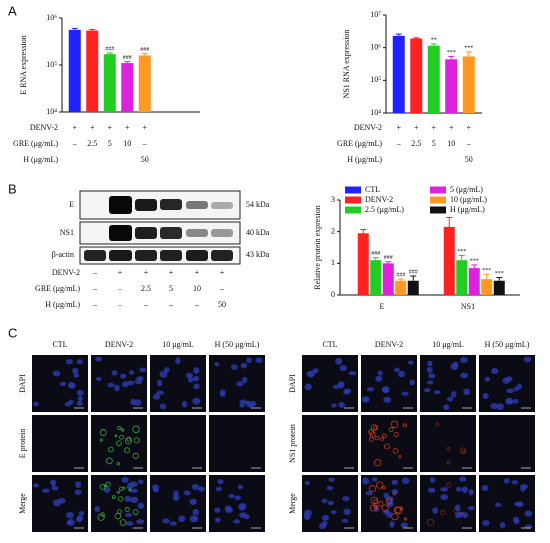  What do you see at coordinates (317, 247) in the screenshot?
I see `y-axis-label: Relative protein expresion` at bounding box center [317, 247].